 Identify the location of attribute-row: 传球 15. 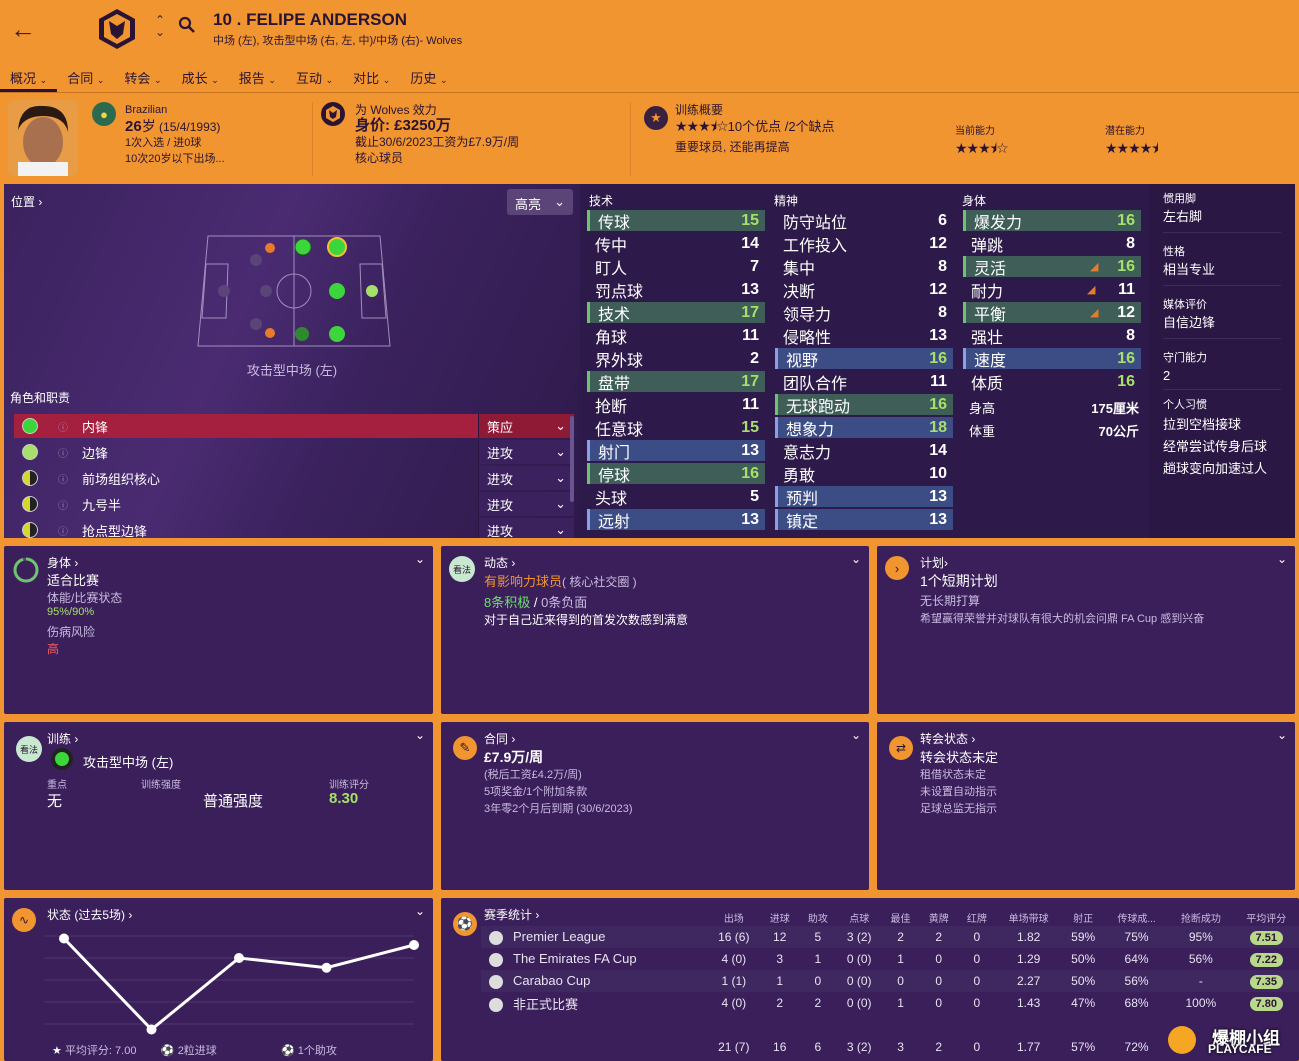
(676, 221).